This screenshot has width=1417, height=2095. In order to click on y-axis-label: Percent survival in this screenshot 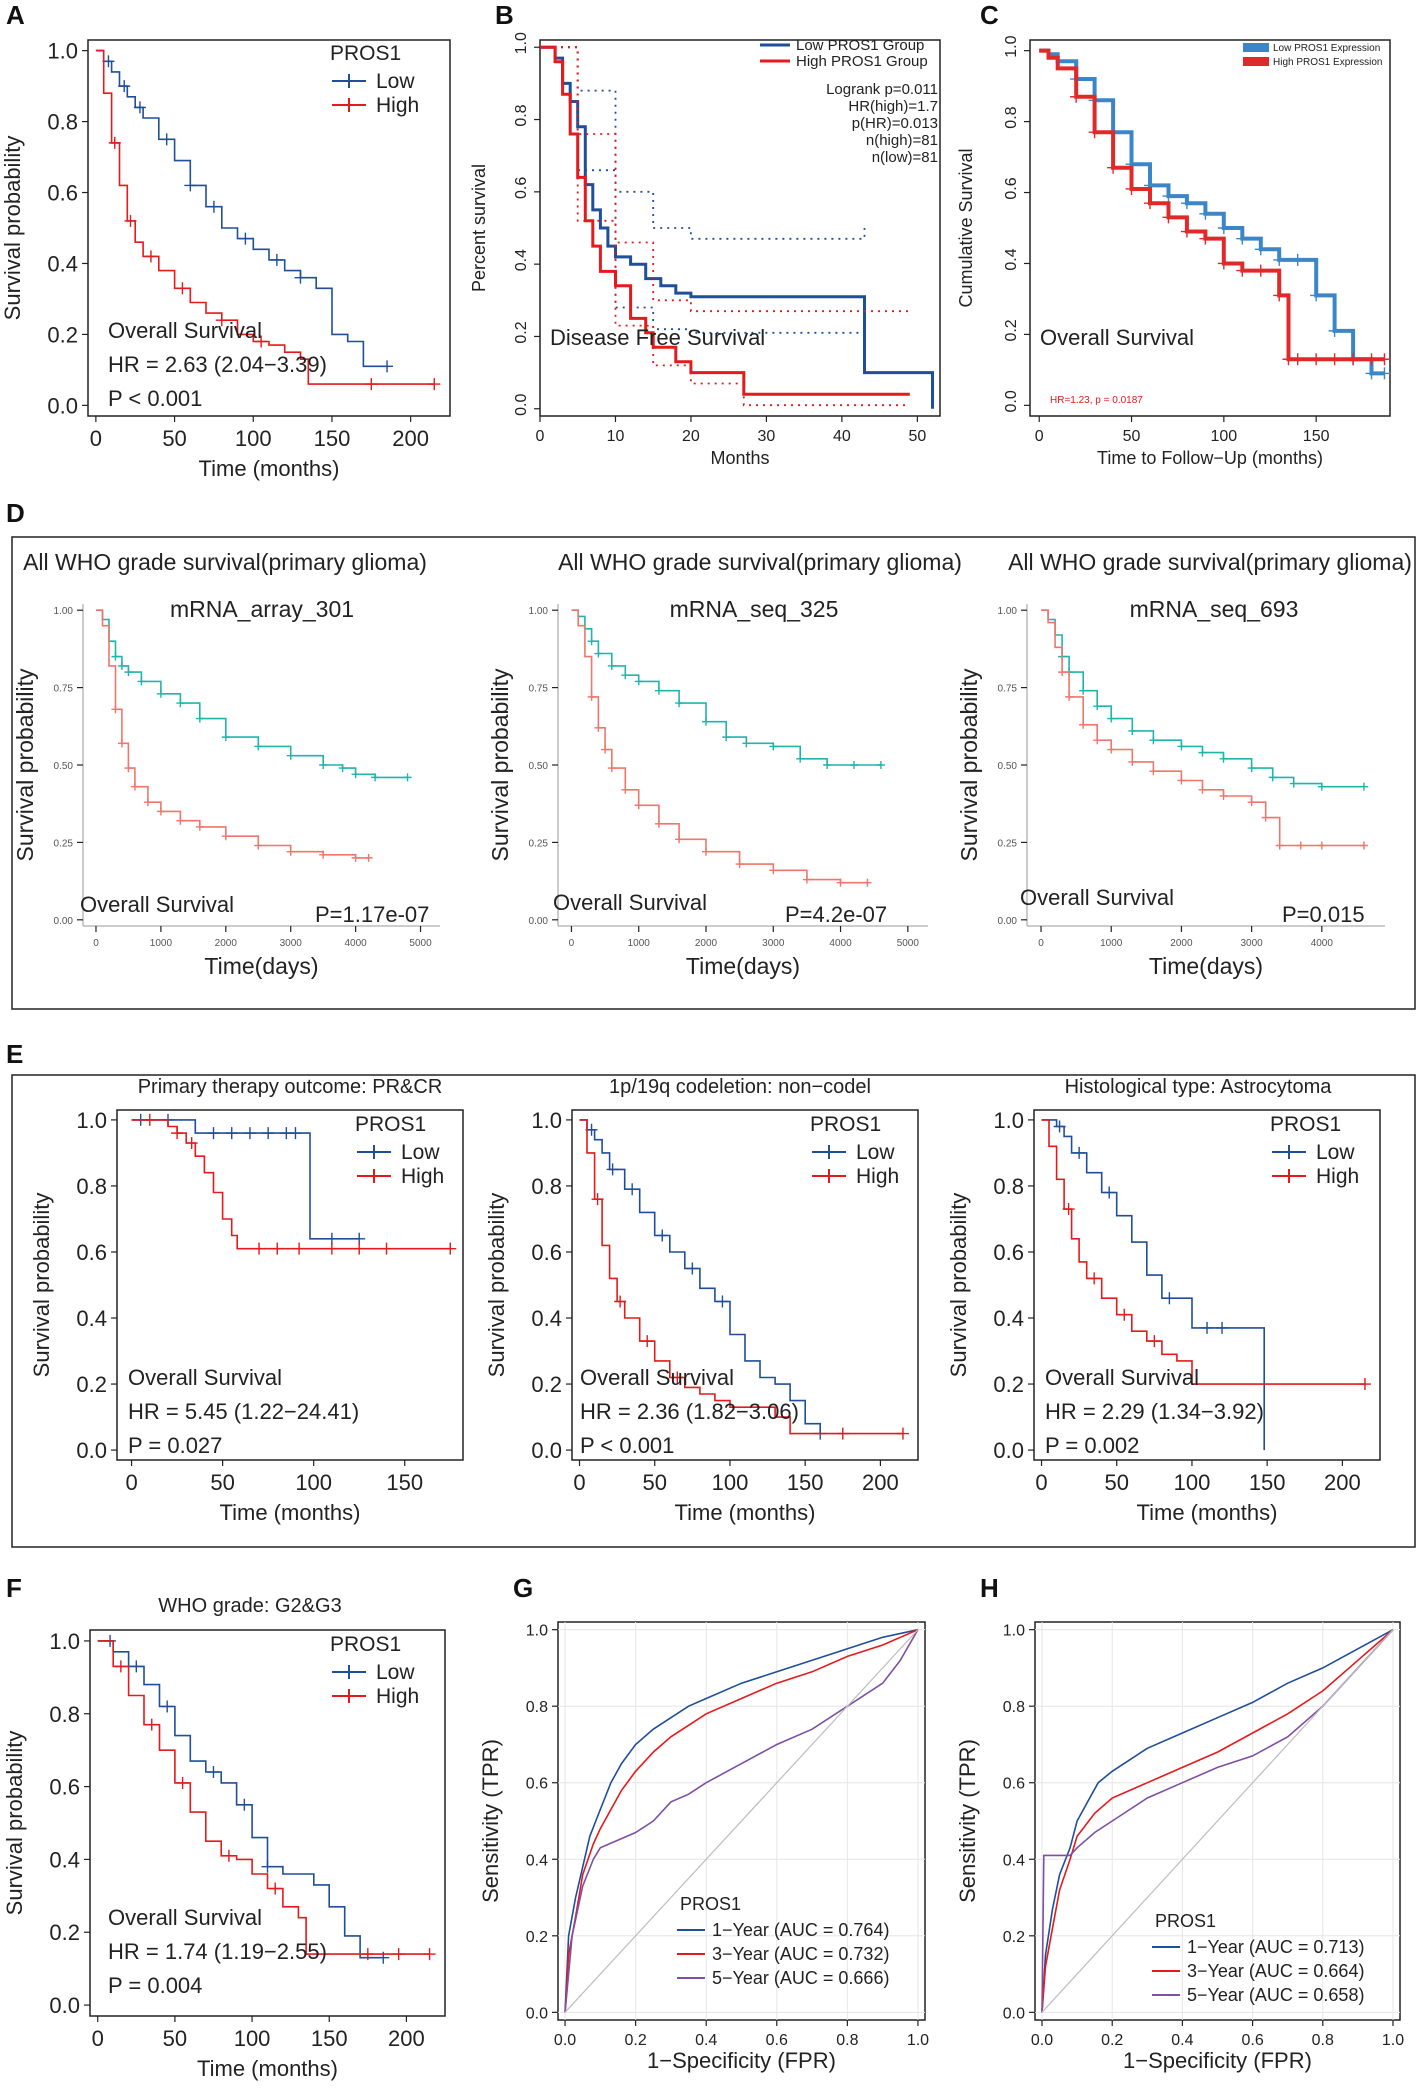, I will do `click(479, 228)`.